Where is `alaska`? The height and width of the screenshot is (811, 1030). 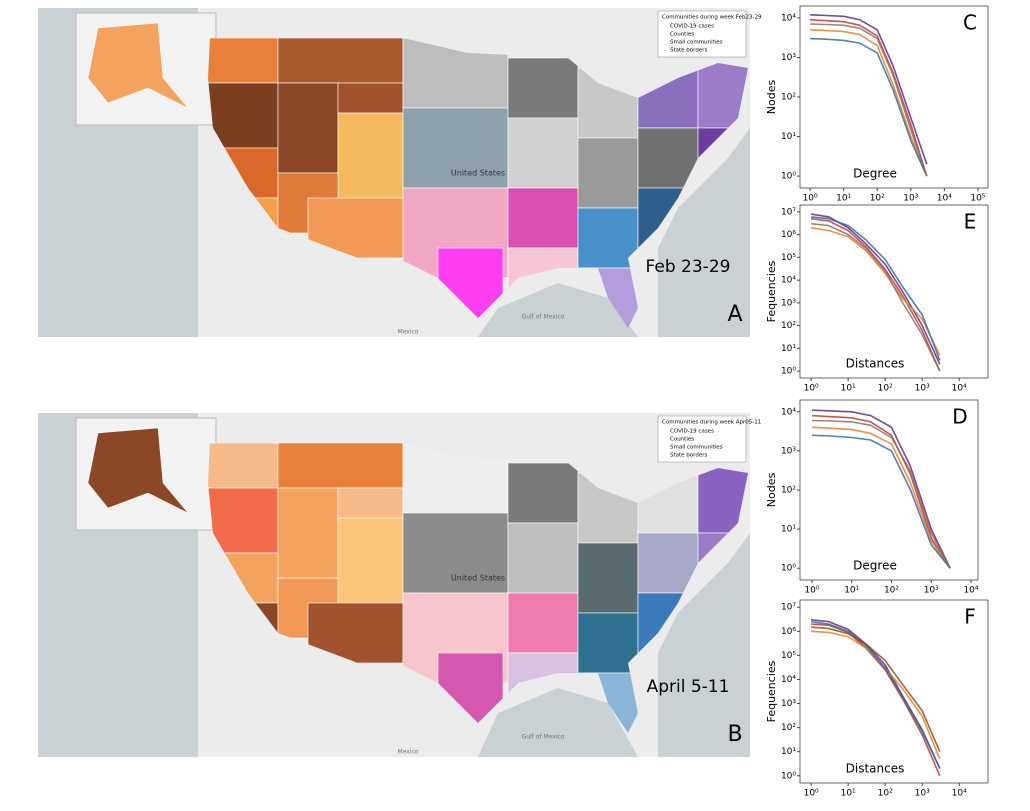 alaska is located at coordinates (138, 470).